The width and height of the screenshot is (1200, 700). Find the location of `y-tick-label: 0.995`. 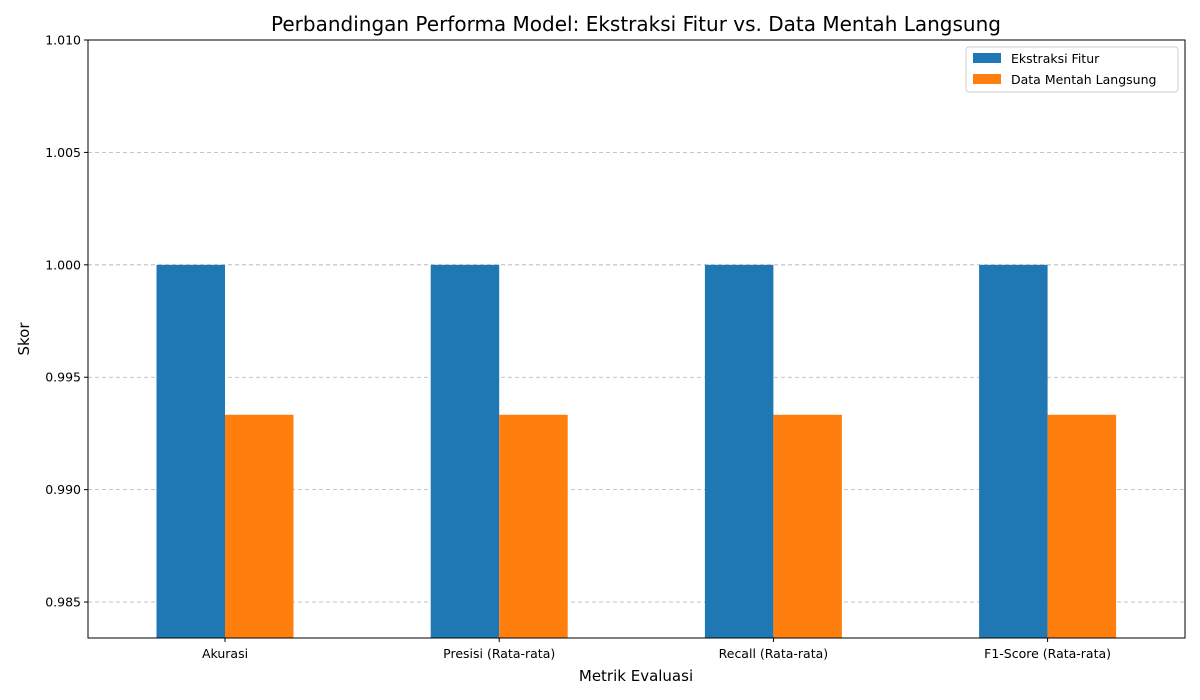

y-tick-label: 0.995 is located at coordinates (63, 377).